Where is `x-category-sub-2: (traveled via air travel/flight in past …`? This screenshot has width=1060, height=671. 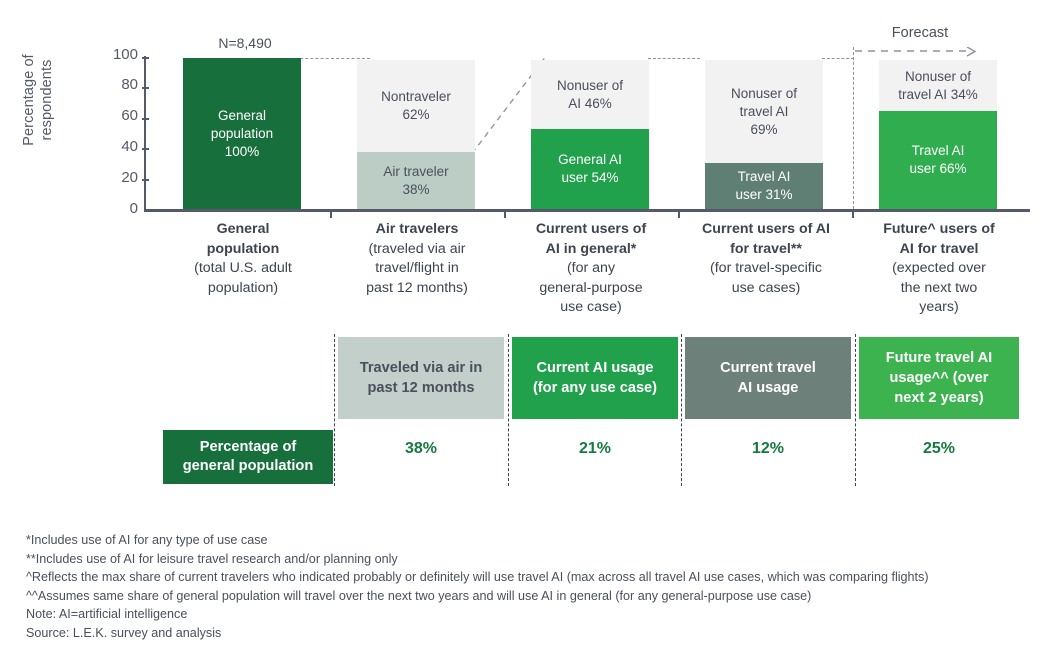
x-category-sub-2: (traveled via air travel/flight in past … is located at coordinates (417, 268).